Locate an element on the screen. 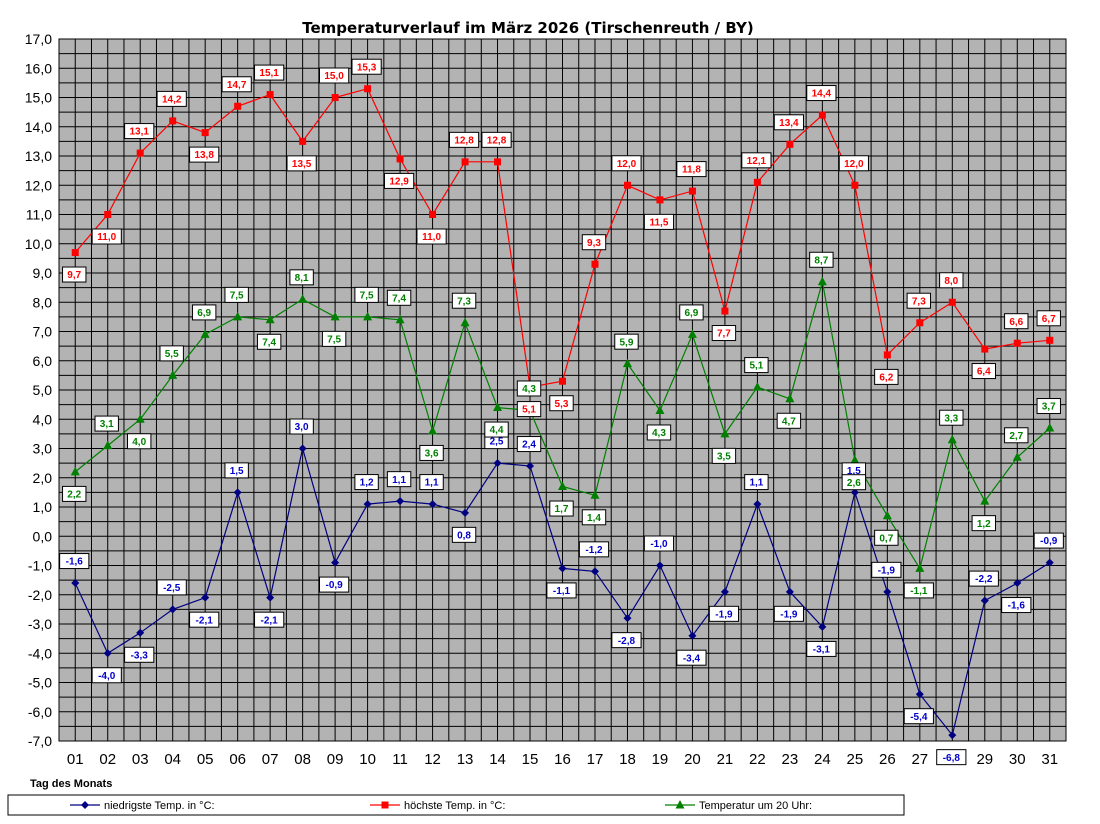  x-tick-label: 29 is located at coordinates (984, 759).